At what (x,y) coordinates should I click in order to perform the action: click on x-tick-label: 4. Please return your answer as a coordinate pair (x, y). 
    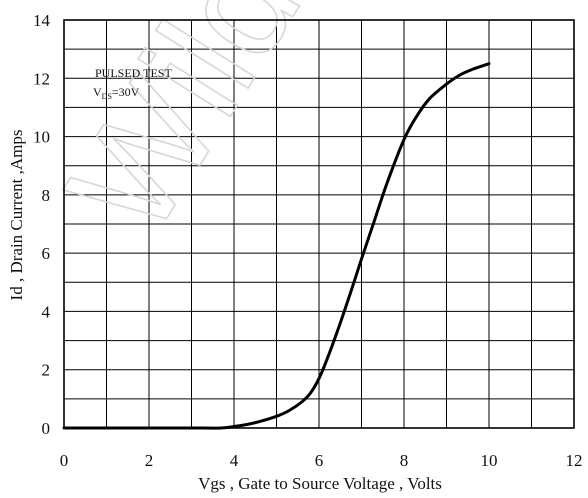
    Looking at the image, I should click on (234, 460).